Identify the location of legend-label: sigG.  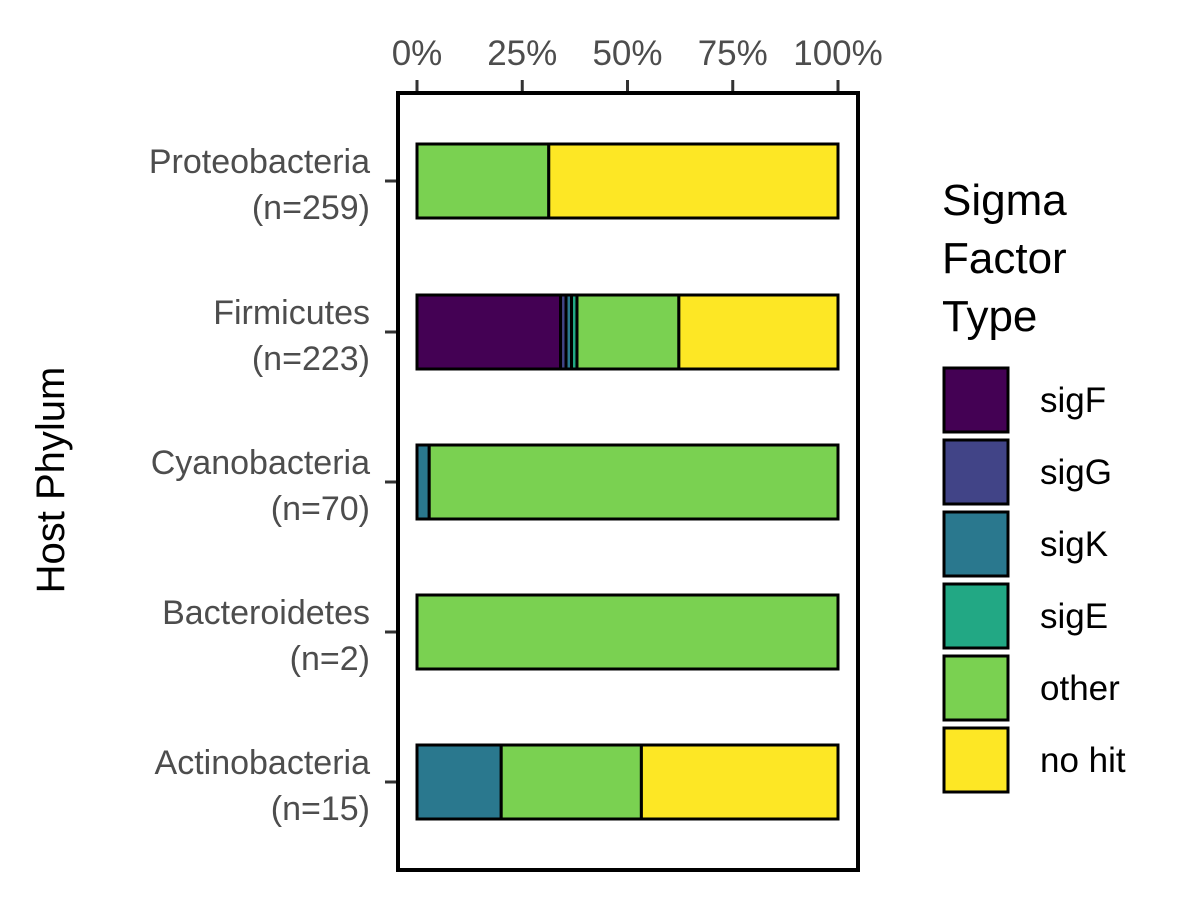
(1076, 472).